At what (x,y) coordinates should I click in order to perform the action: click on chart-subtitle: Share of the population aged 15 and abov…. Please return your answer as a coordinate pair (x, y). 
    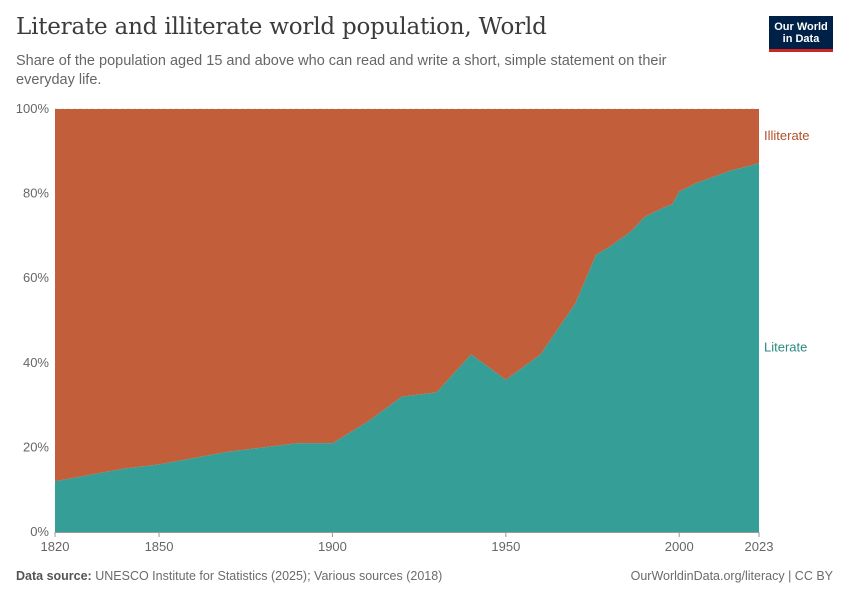
    Looking at the image, I should click on (341, 70).